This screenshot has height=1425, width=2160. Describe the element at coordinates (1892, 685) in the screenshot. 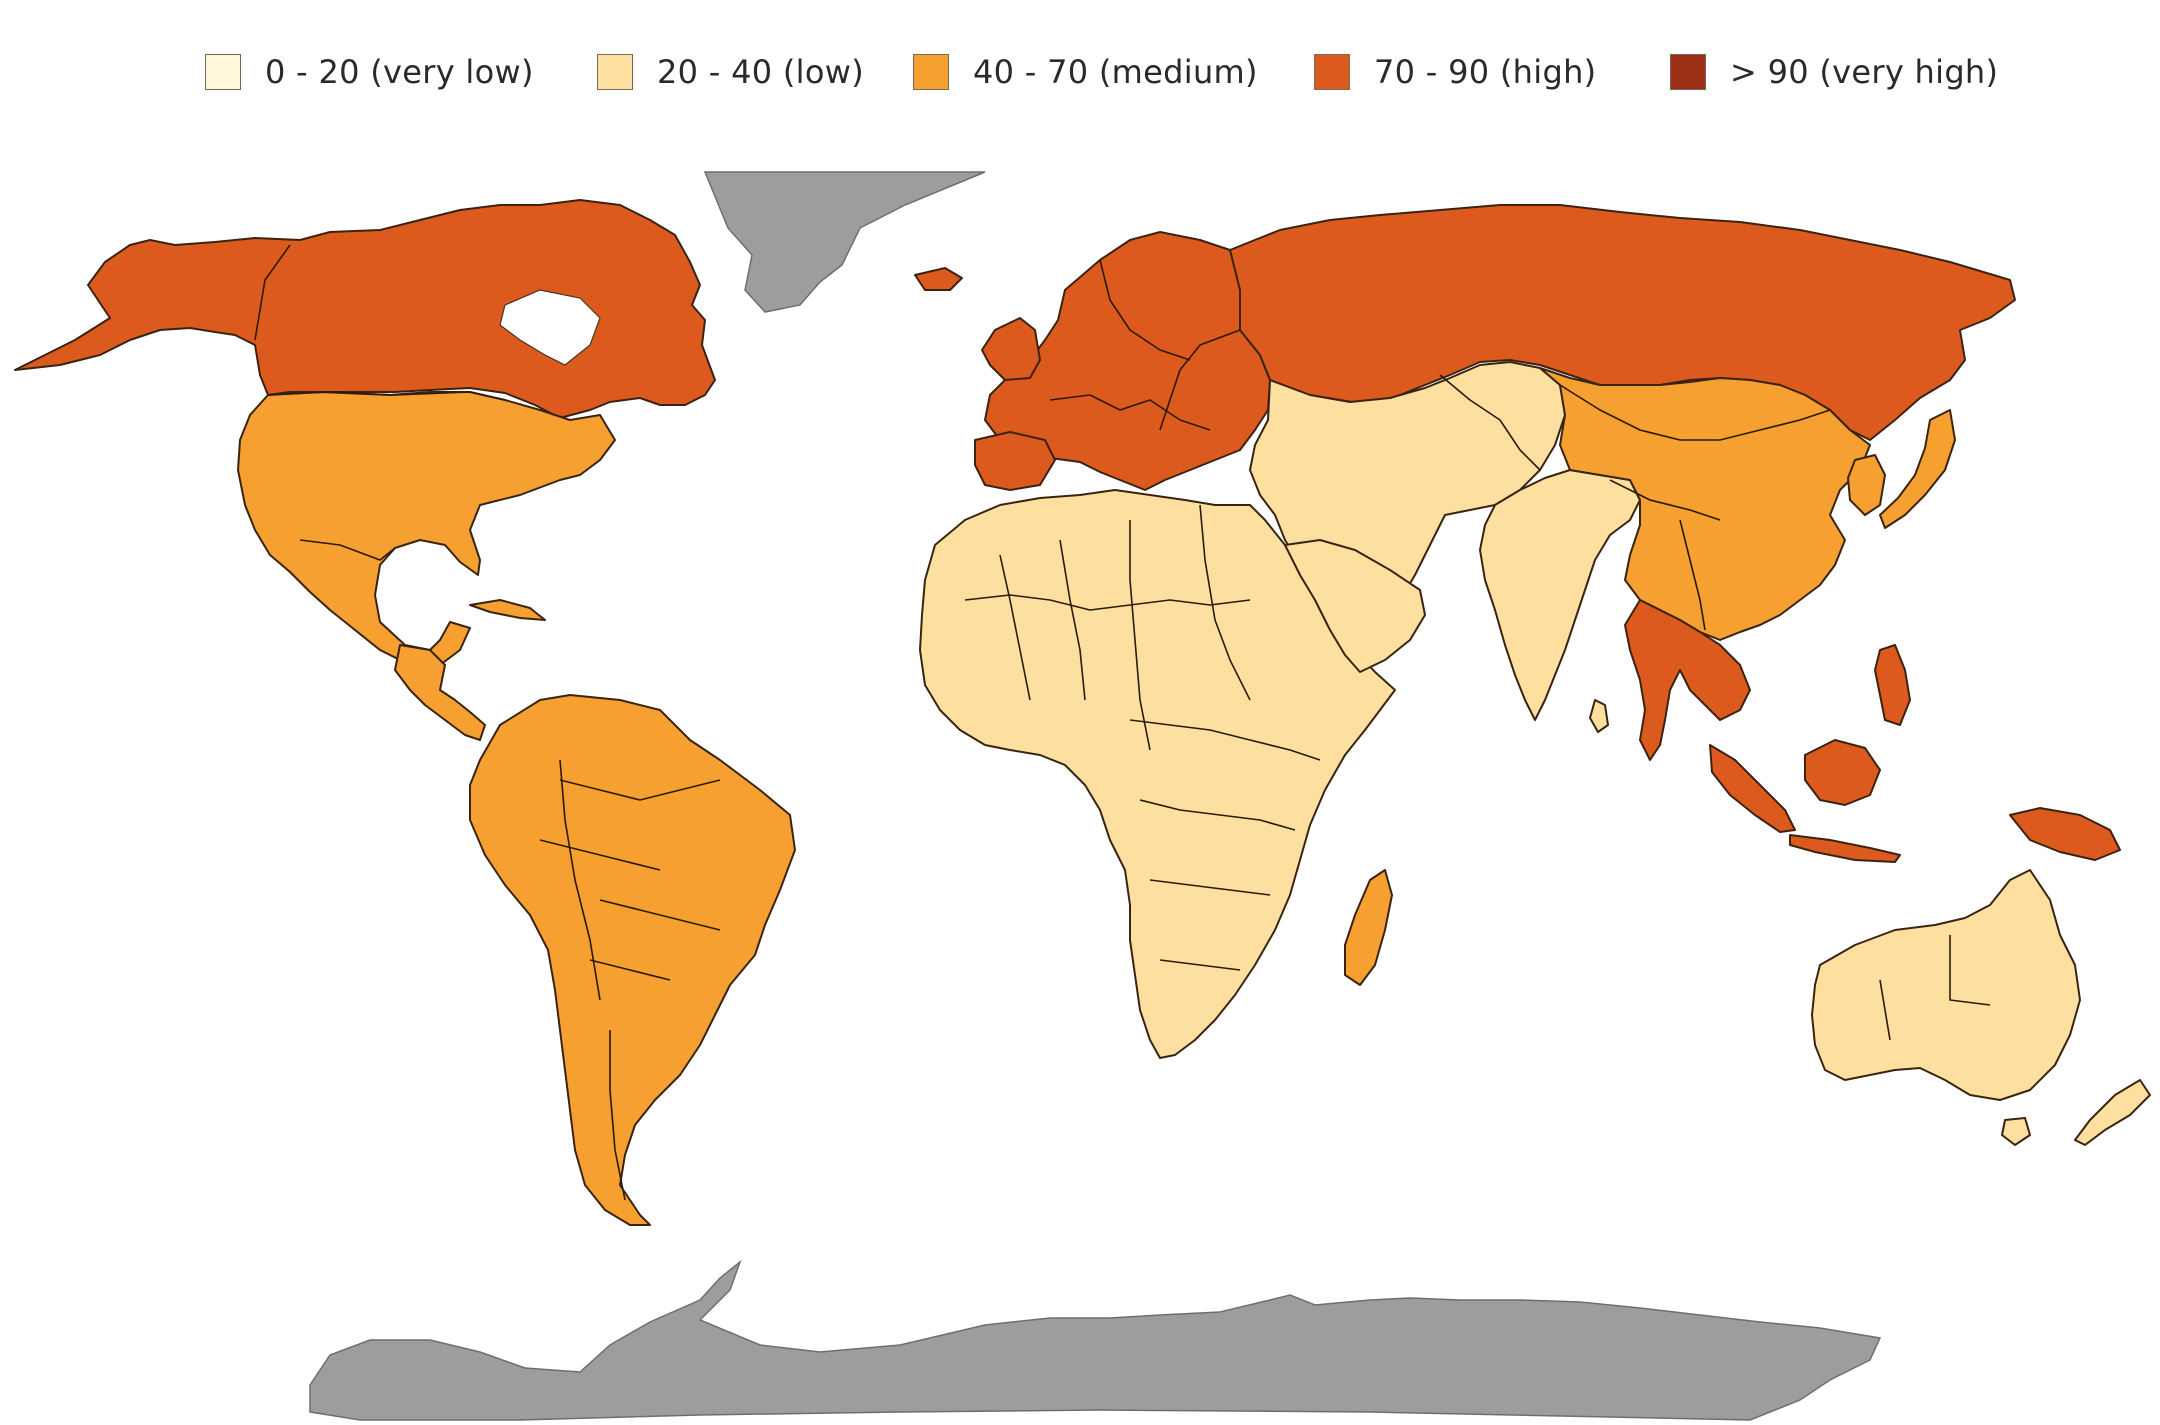

I see `philippines` at that location.